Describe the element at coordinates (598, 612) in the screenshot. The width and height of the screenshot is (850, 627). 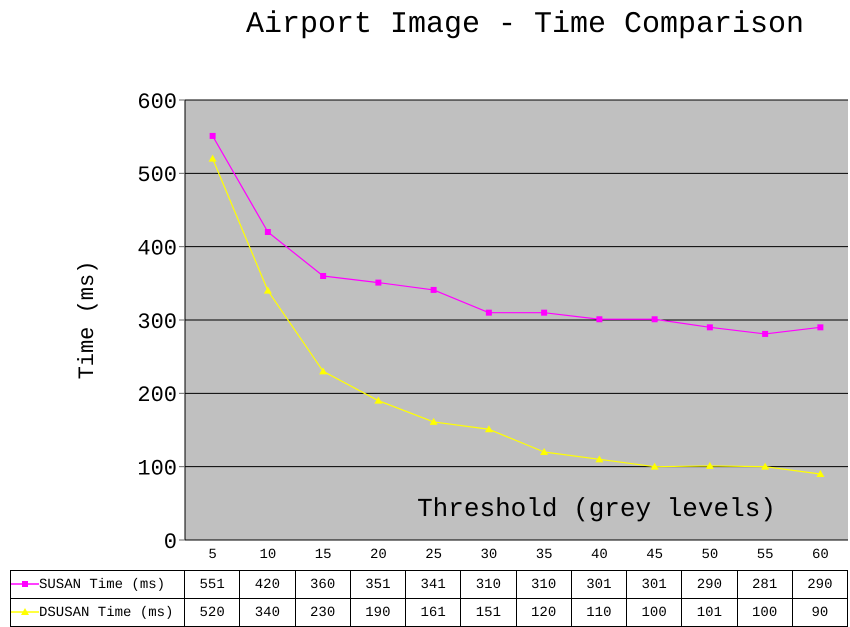
I see `data-label: 110` at that location.